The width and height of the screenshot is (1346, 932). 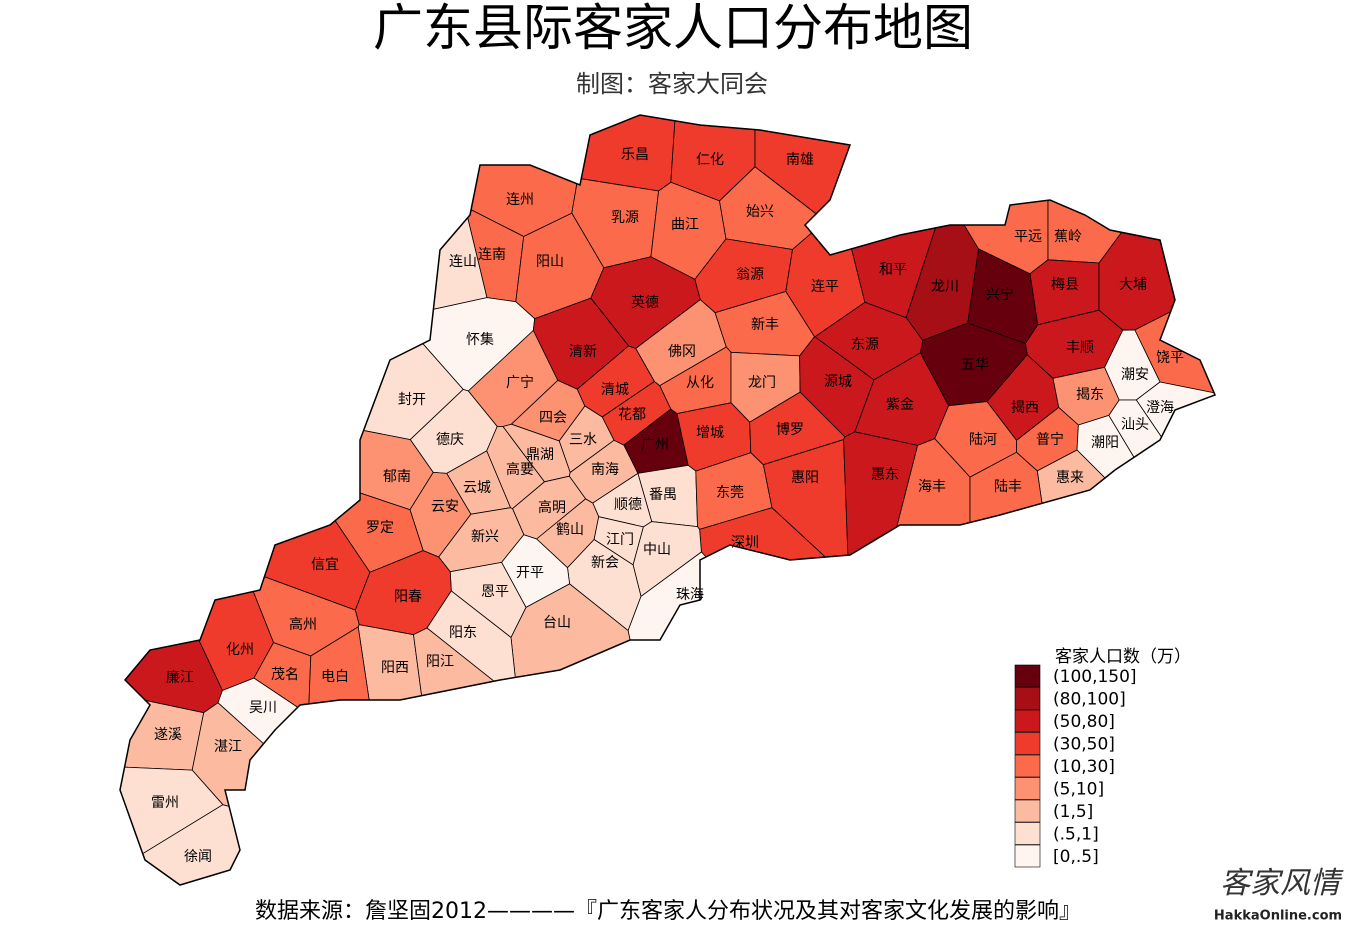 I want to click on county-label: 中山, so click(x=657, y=550).